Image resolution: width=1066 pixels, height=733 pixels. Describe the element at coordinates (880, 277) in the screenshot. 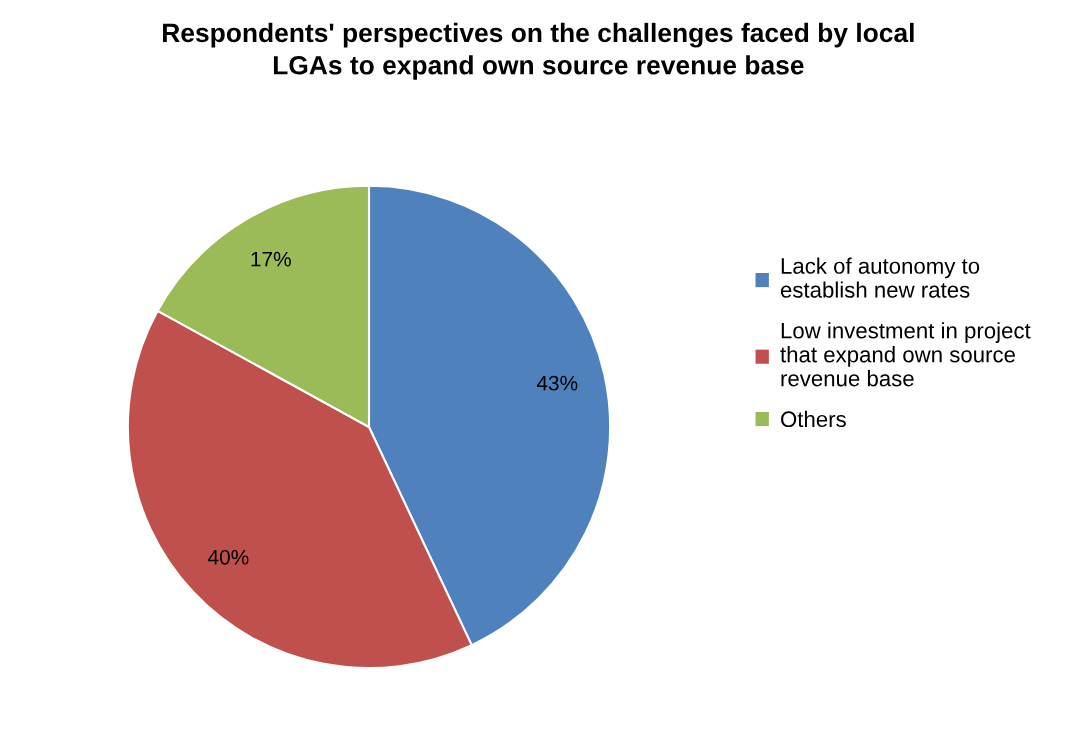

I see `legend-label: Lack of autonomy to establish new rates` at that location.